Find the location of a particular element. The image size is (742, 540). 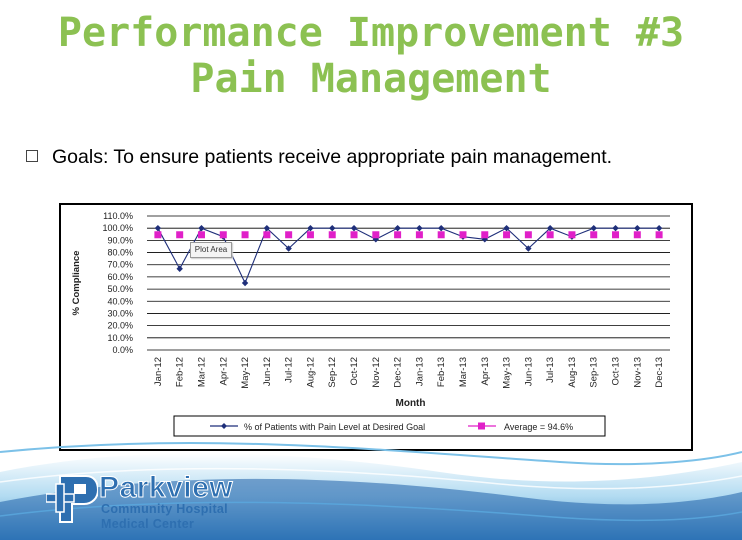

y-tick-label: 110.0% is located at coordinates (118, 216).